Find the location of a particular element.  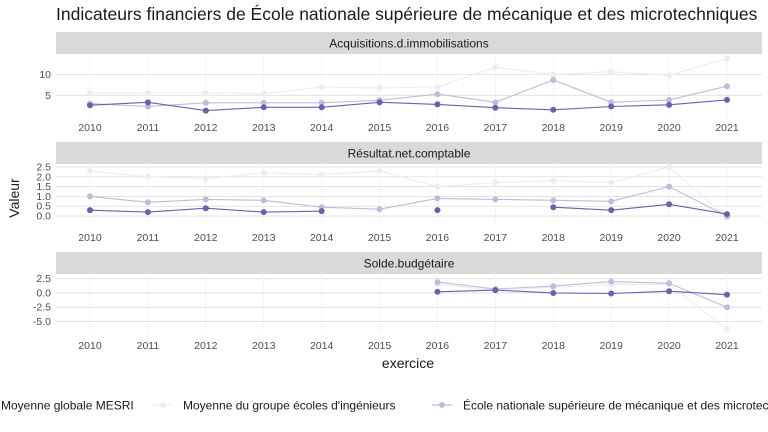

legend-label: Moyenne globale MESRI is located at coordinates (67, 406).